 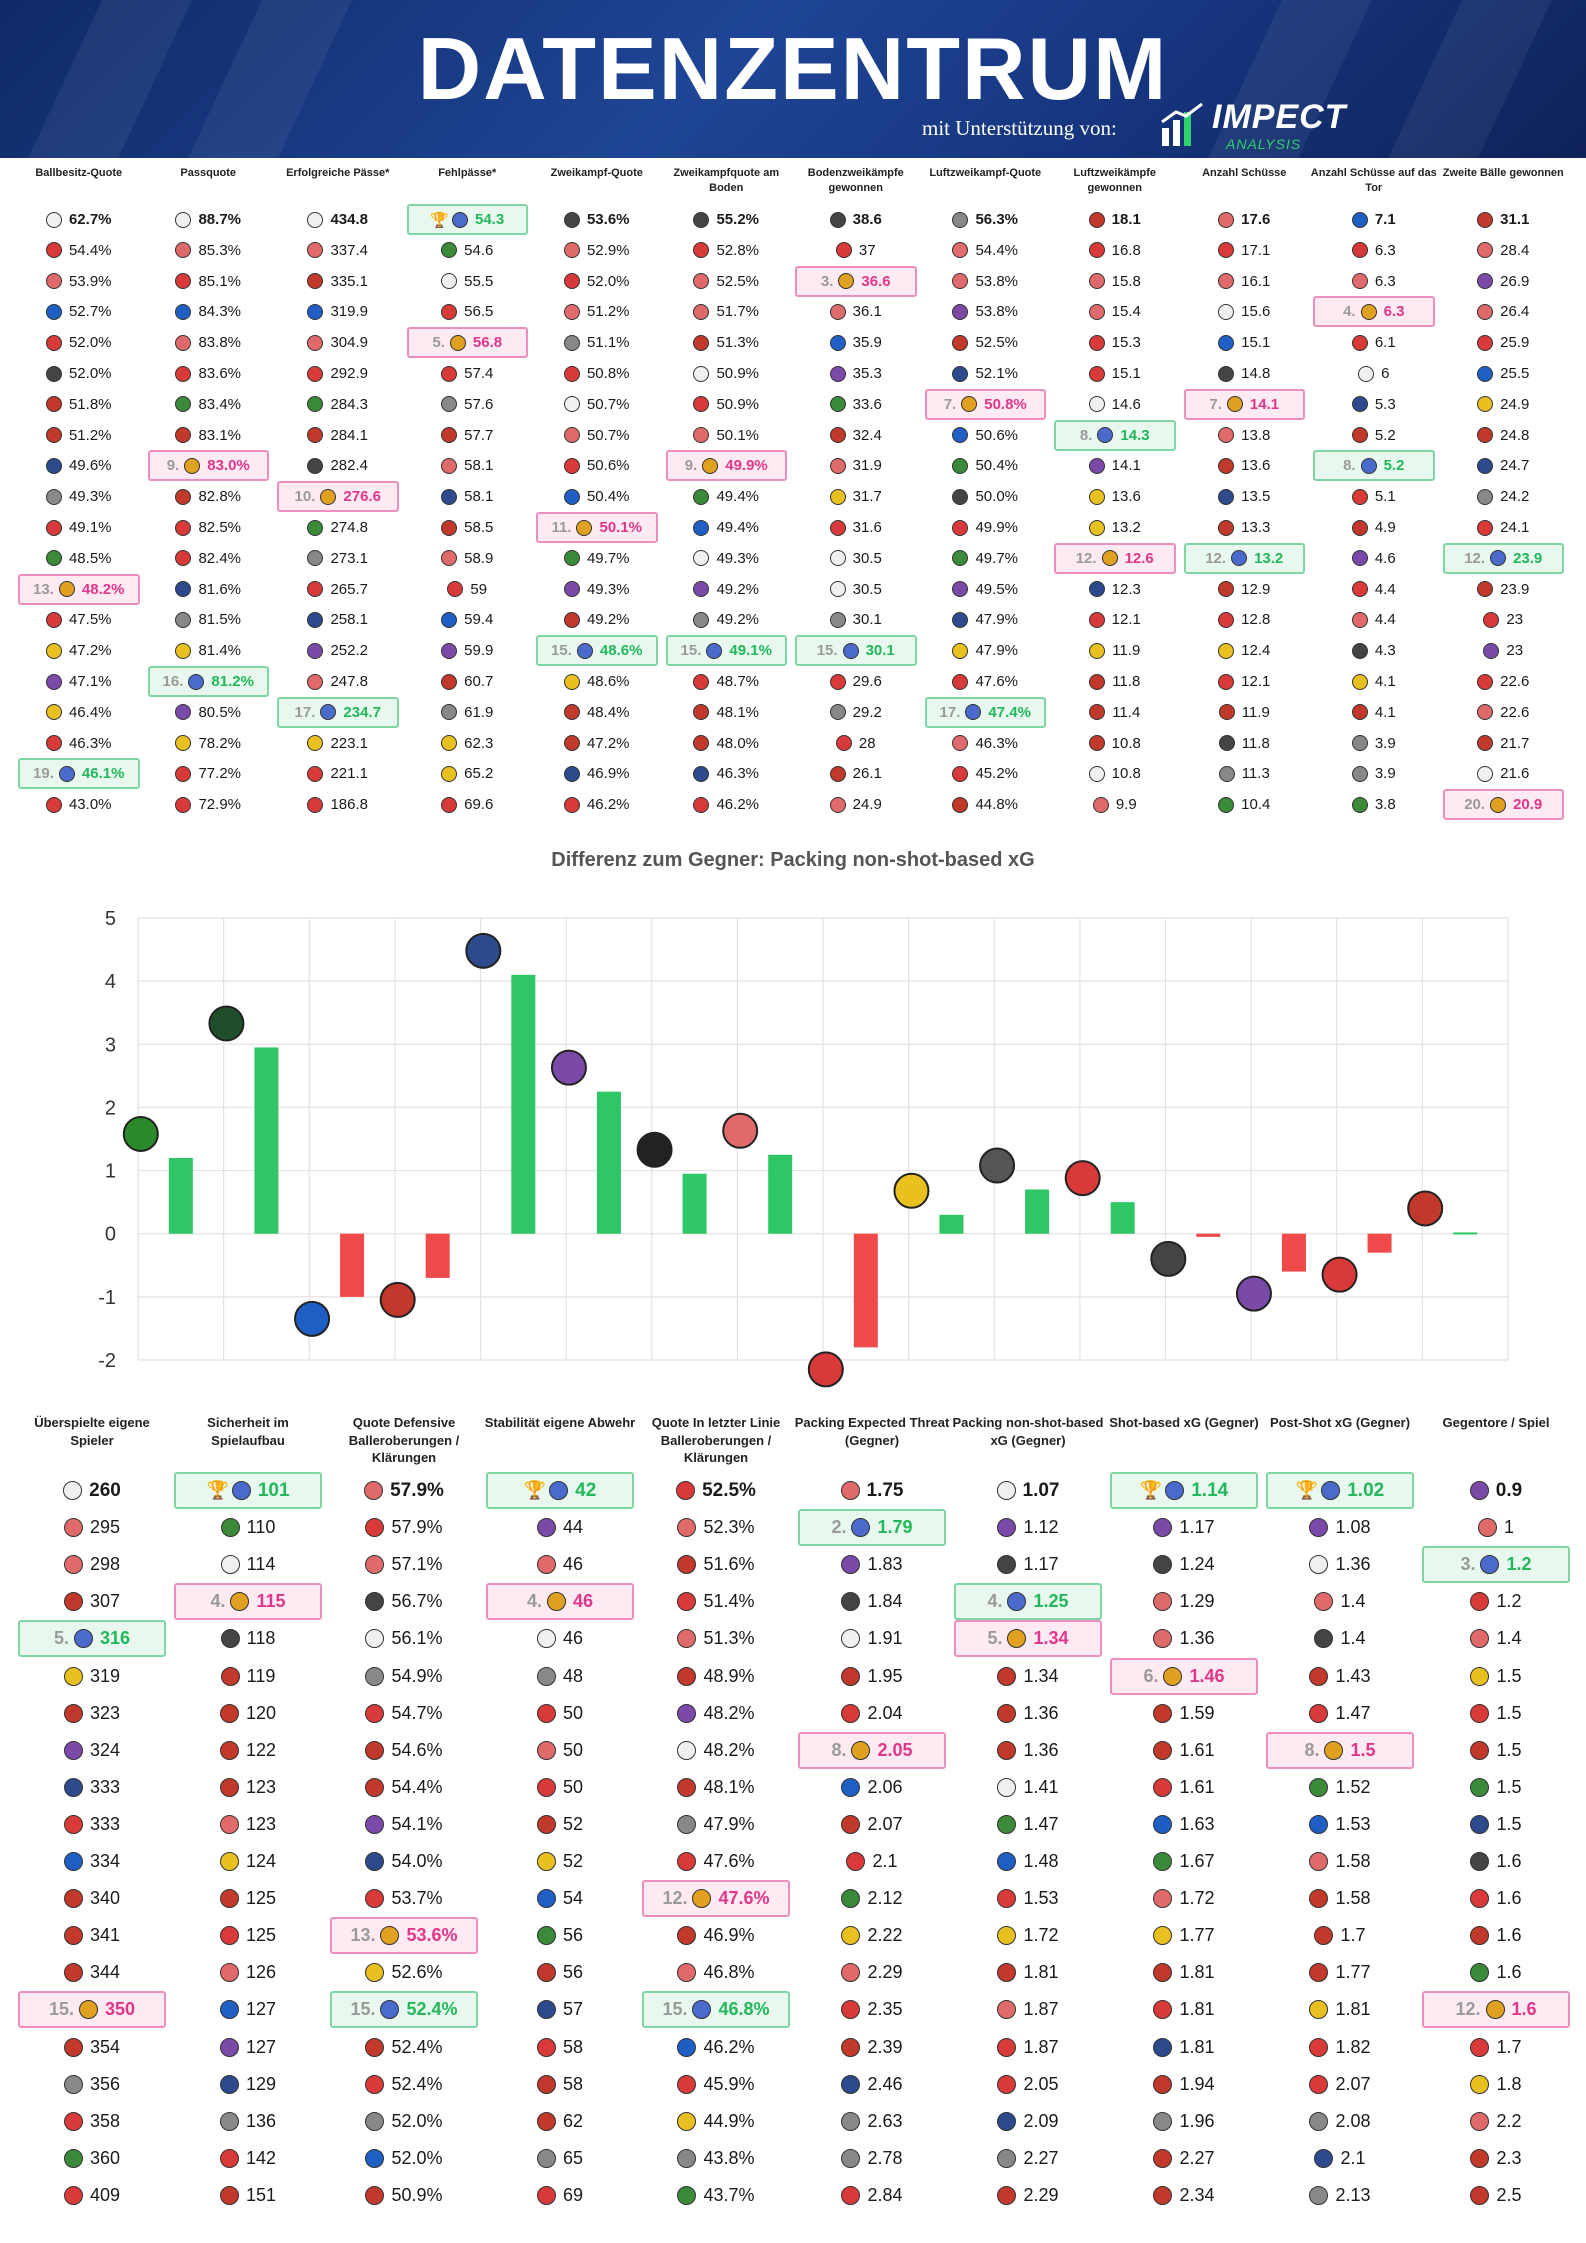 I want to click on stat-value: 31.9, so click(x=867, y=466).